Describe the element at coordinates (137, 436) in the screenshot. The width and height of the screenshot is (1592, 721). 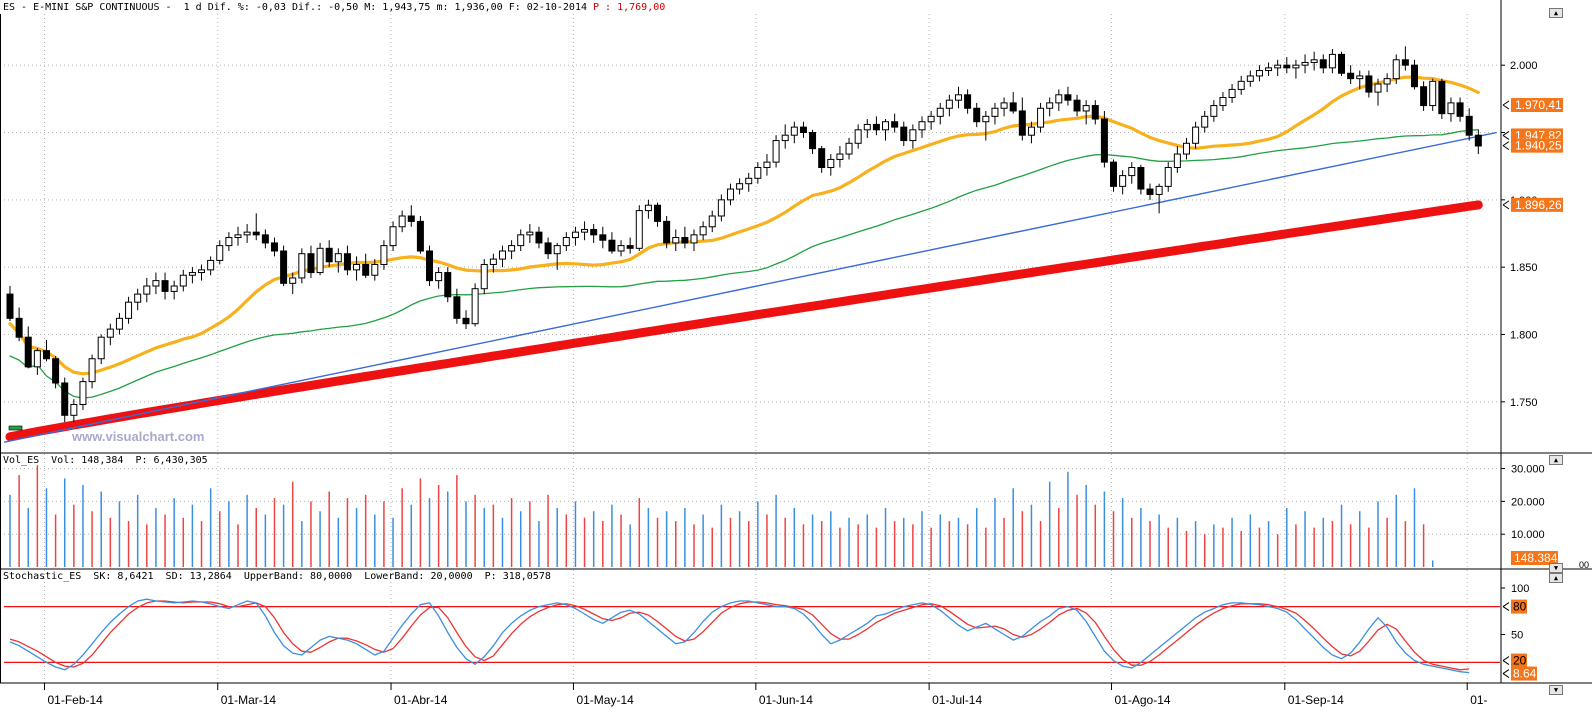
I see `watermark-text: www.visualchart.com` at that location.